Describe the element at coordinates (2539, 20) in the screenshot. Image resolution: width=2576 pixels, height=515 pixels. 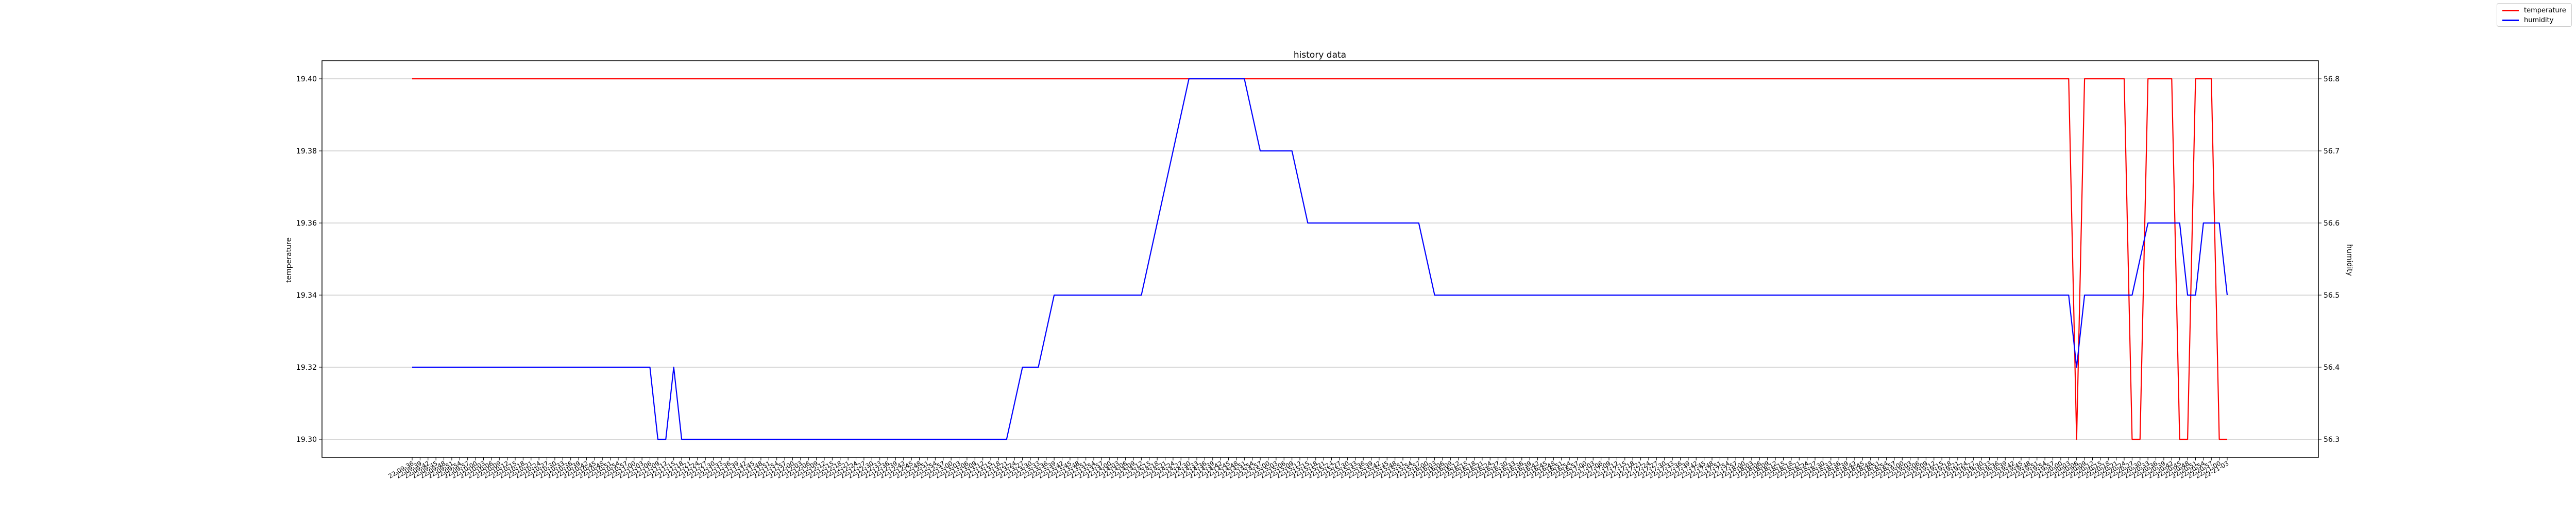
I see `legend-label-humidity: humidity` at that location.